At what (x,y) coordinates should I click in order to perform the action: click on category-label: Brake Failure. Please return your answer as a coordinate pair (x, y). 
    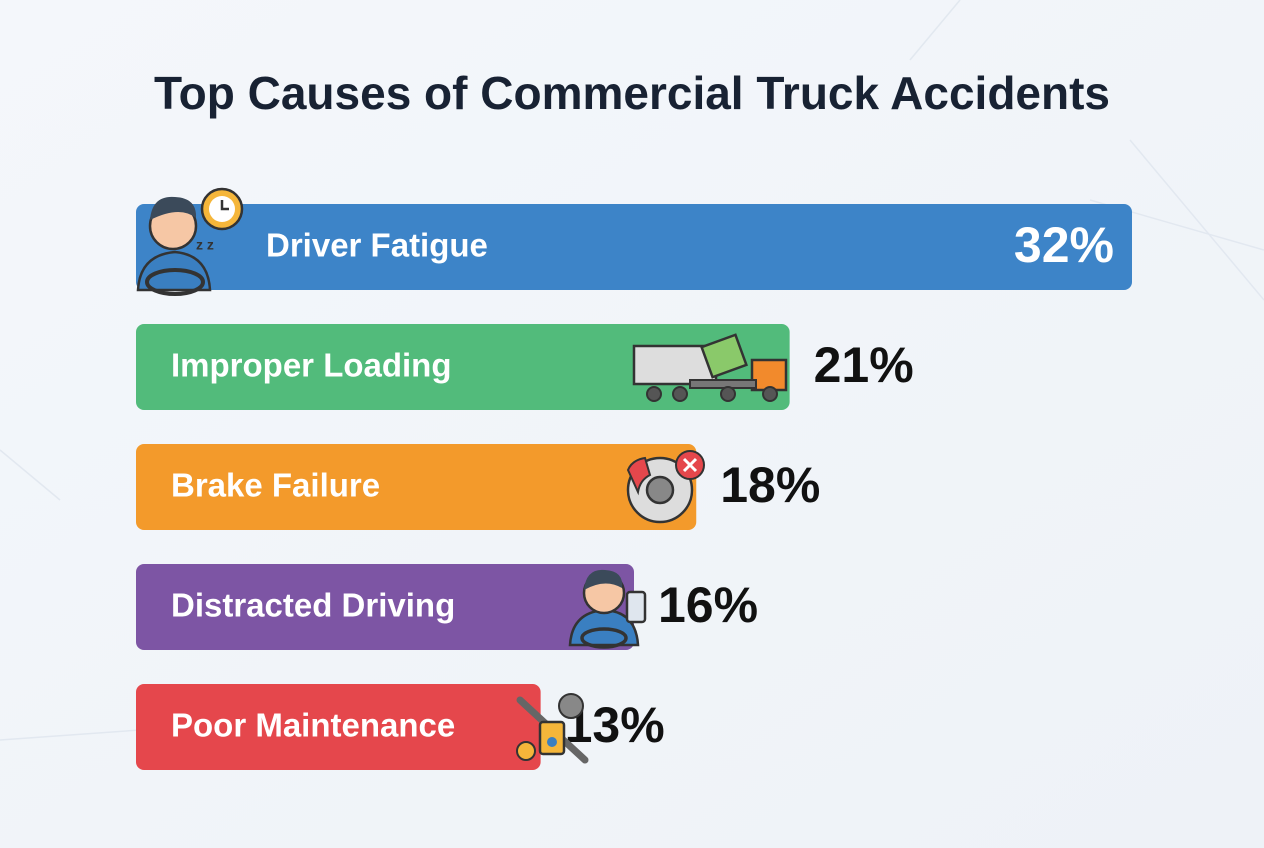
    Looking at the image, I should click on (275, 485).